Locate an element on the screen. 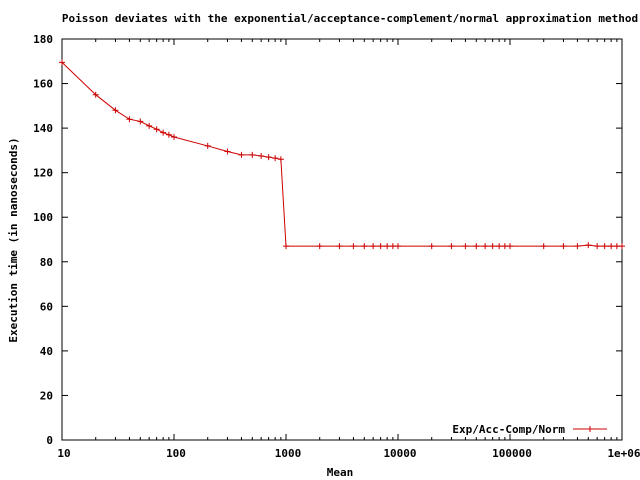 The width and height of the screenshot is (640, 480). legend-marker is located at coordinates (590, 429).